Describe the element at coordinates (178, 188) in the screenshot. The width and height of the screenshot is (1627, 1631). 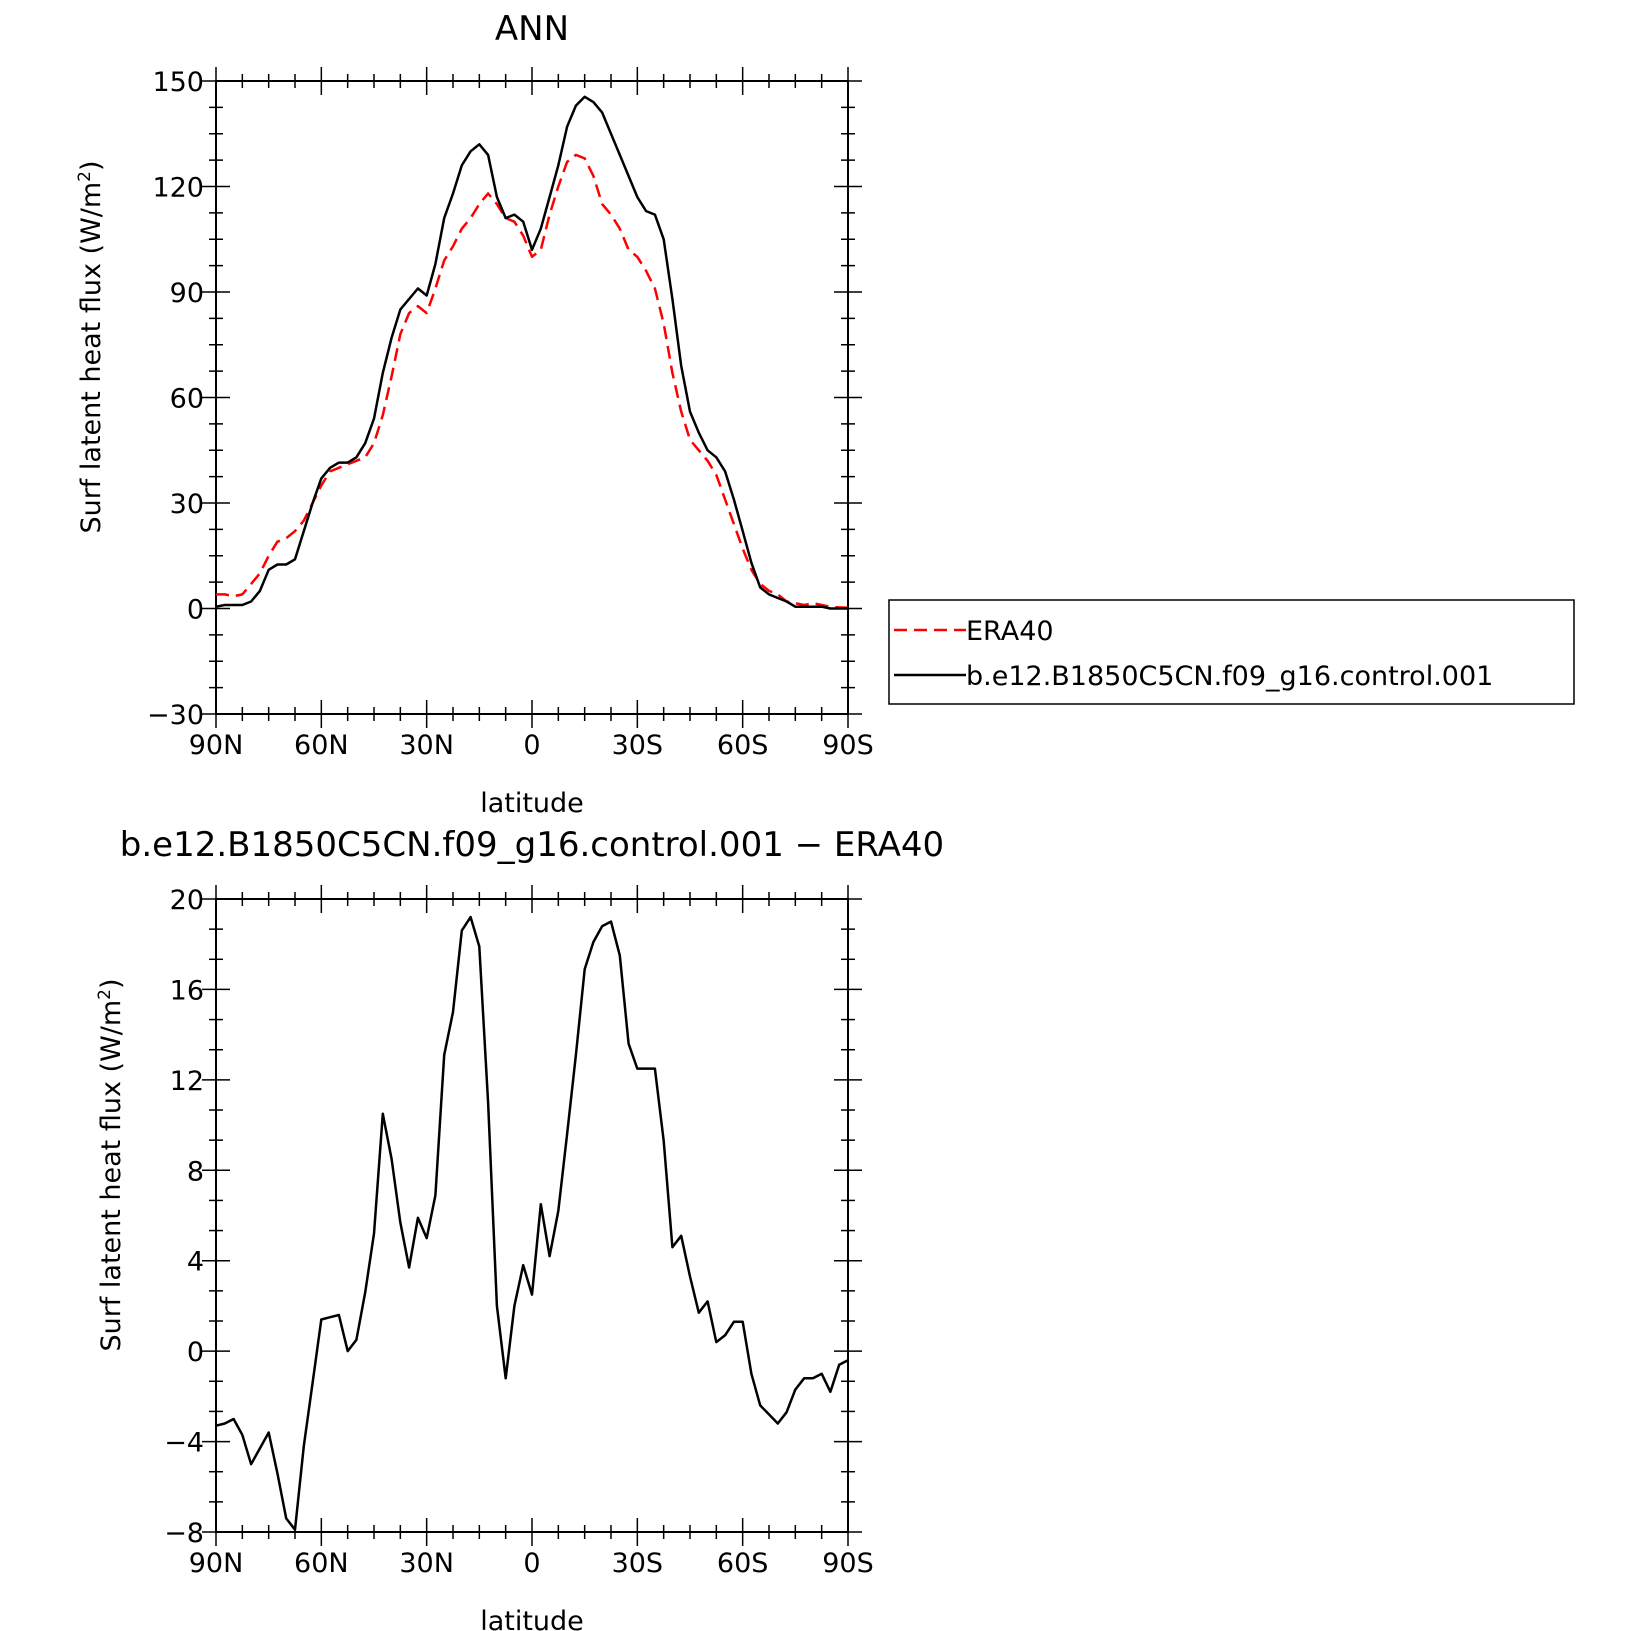
I see `y-tick-label: 120` at that location.